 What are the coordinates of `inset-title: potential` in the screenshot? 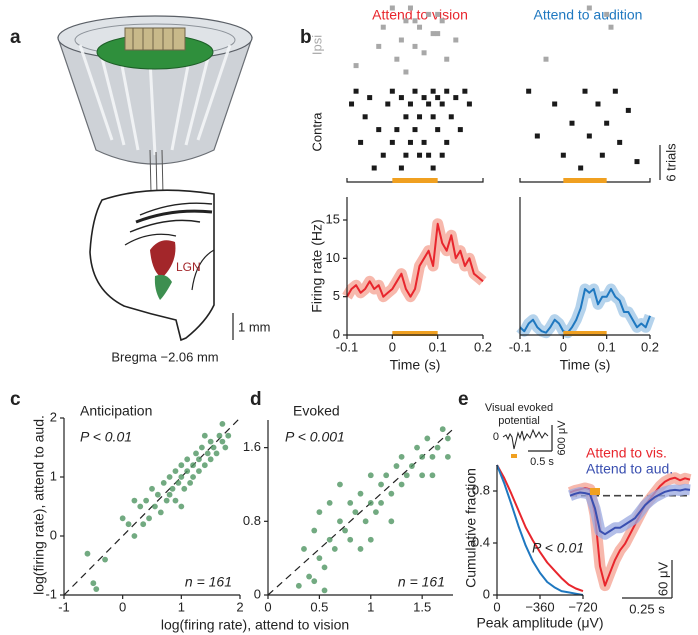 It's located at (519, 421).